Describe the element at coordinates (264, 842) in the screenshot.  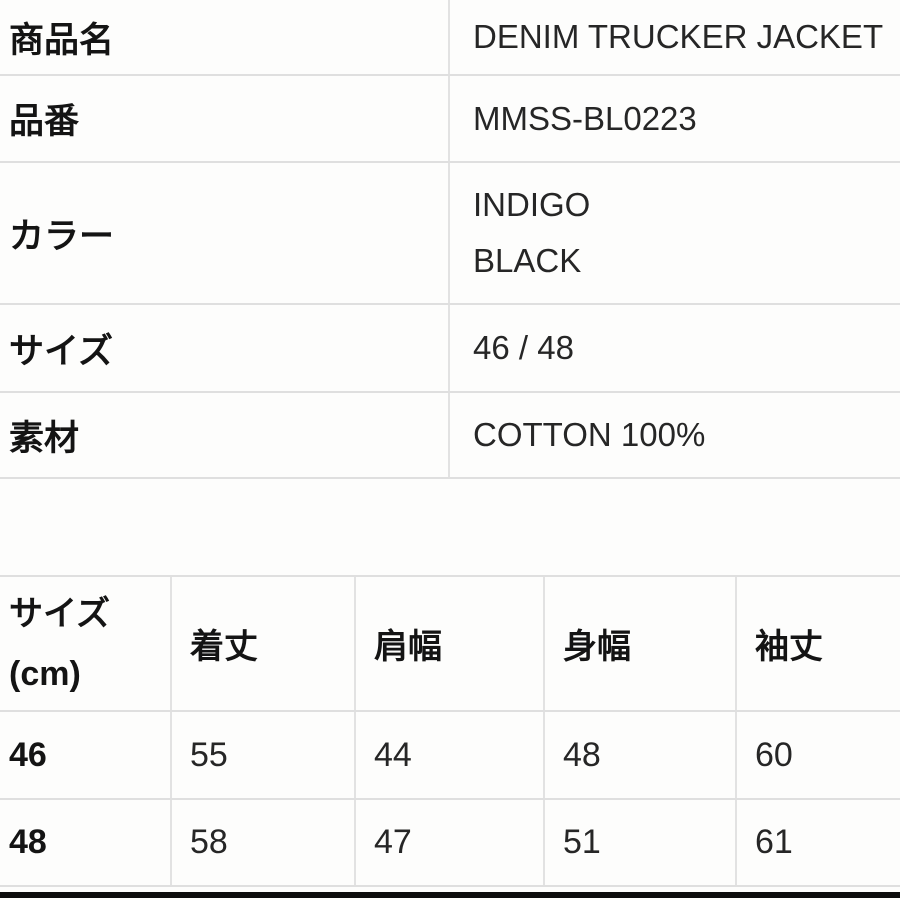
I see `size-chart-value: 58` at that location.